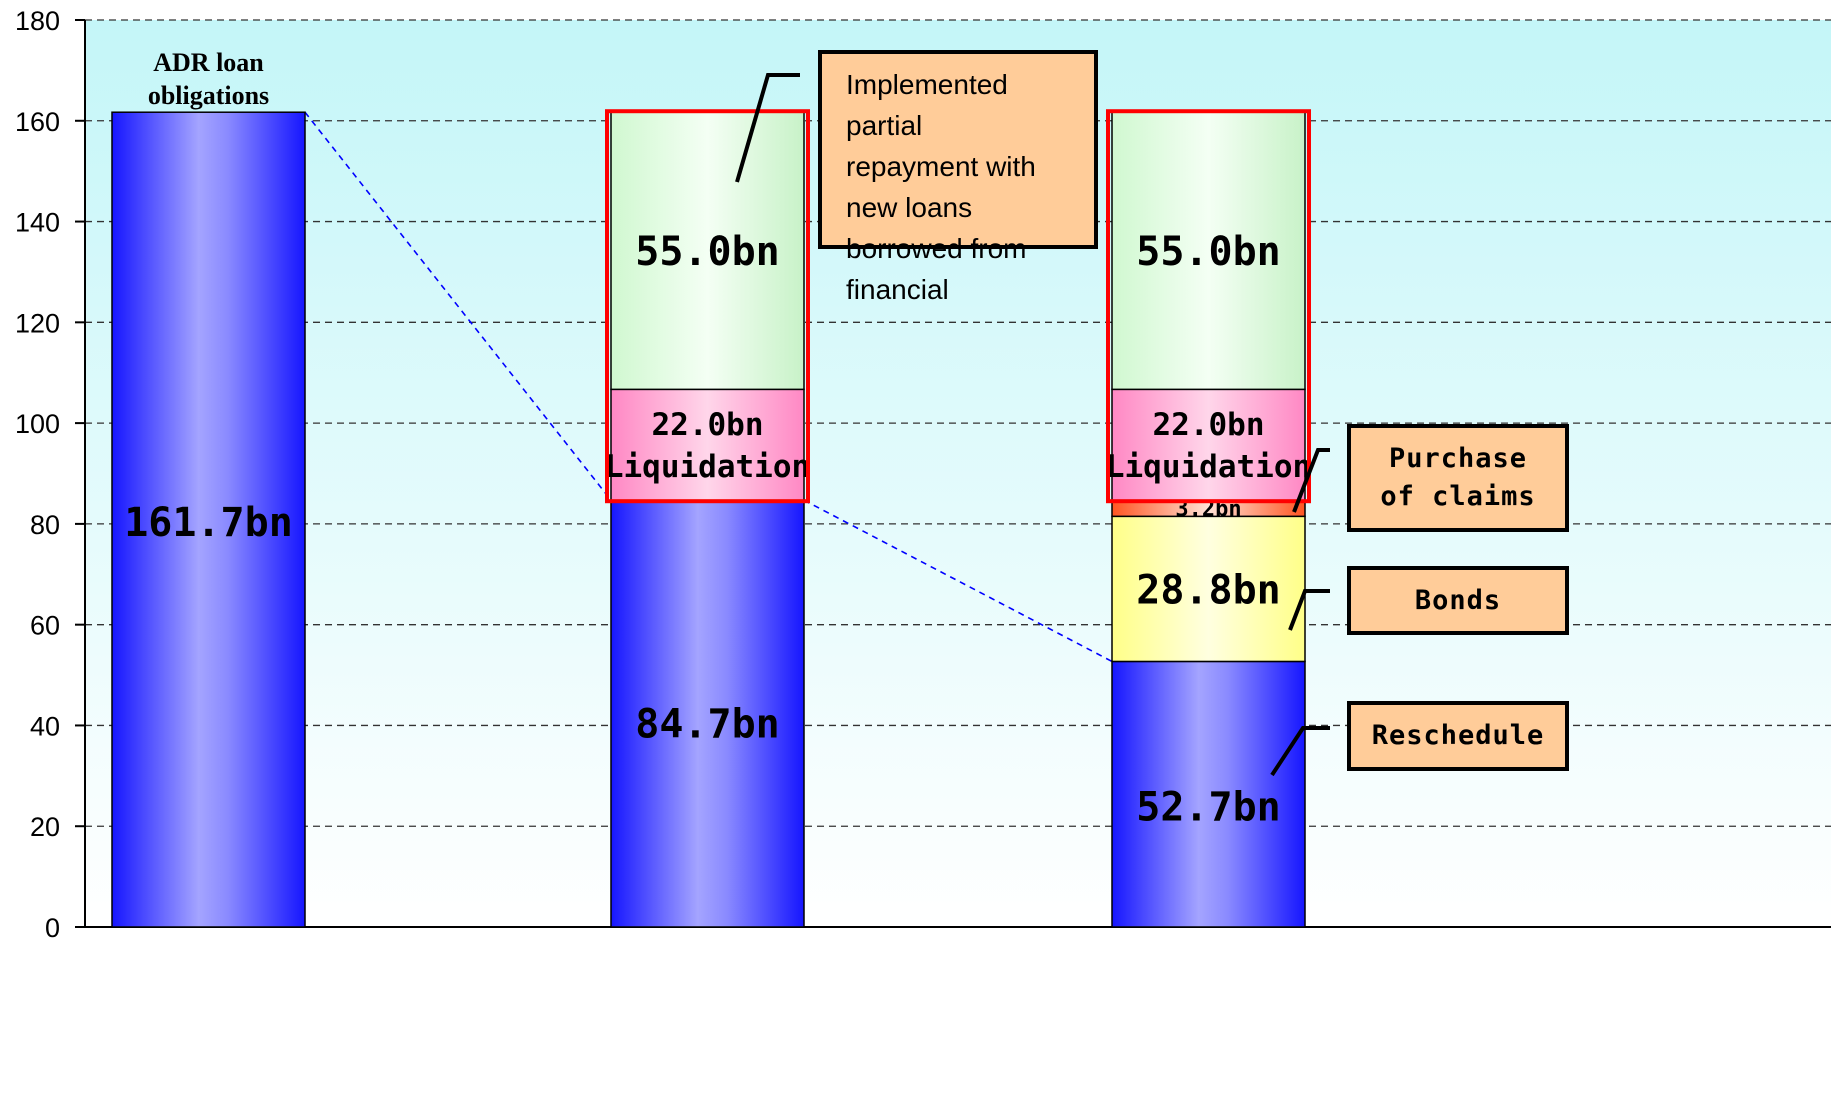 The image size is (1831, 1094). I want to click on note-line: new loans, so click(909, 207).